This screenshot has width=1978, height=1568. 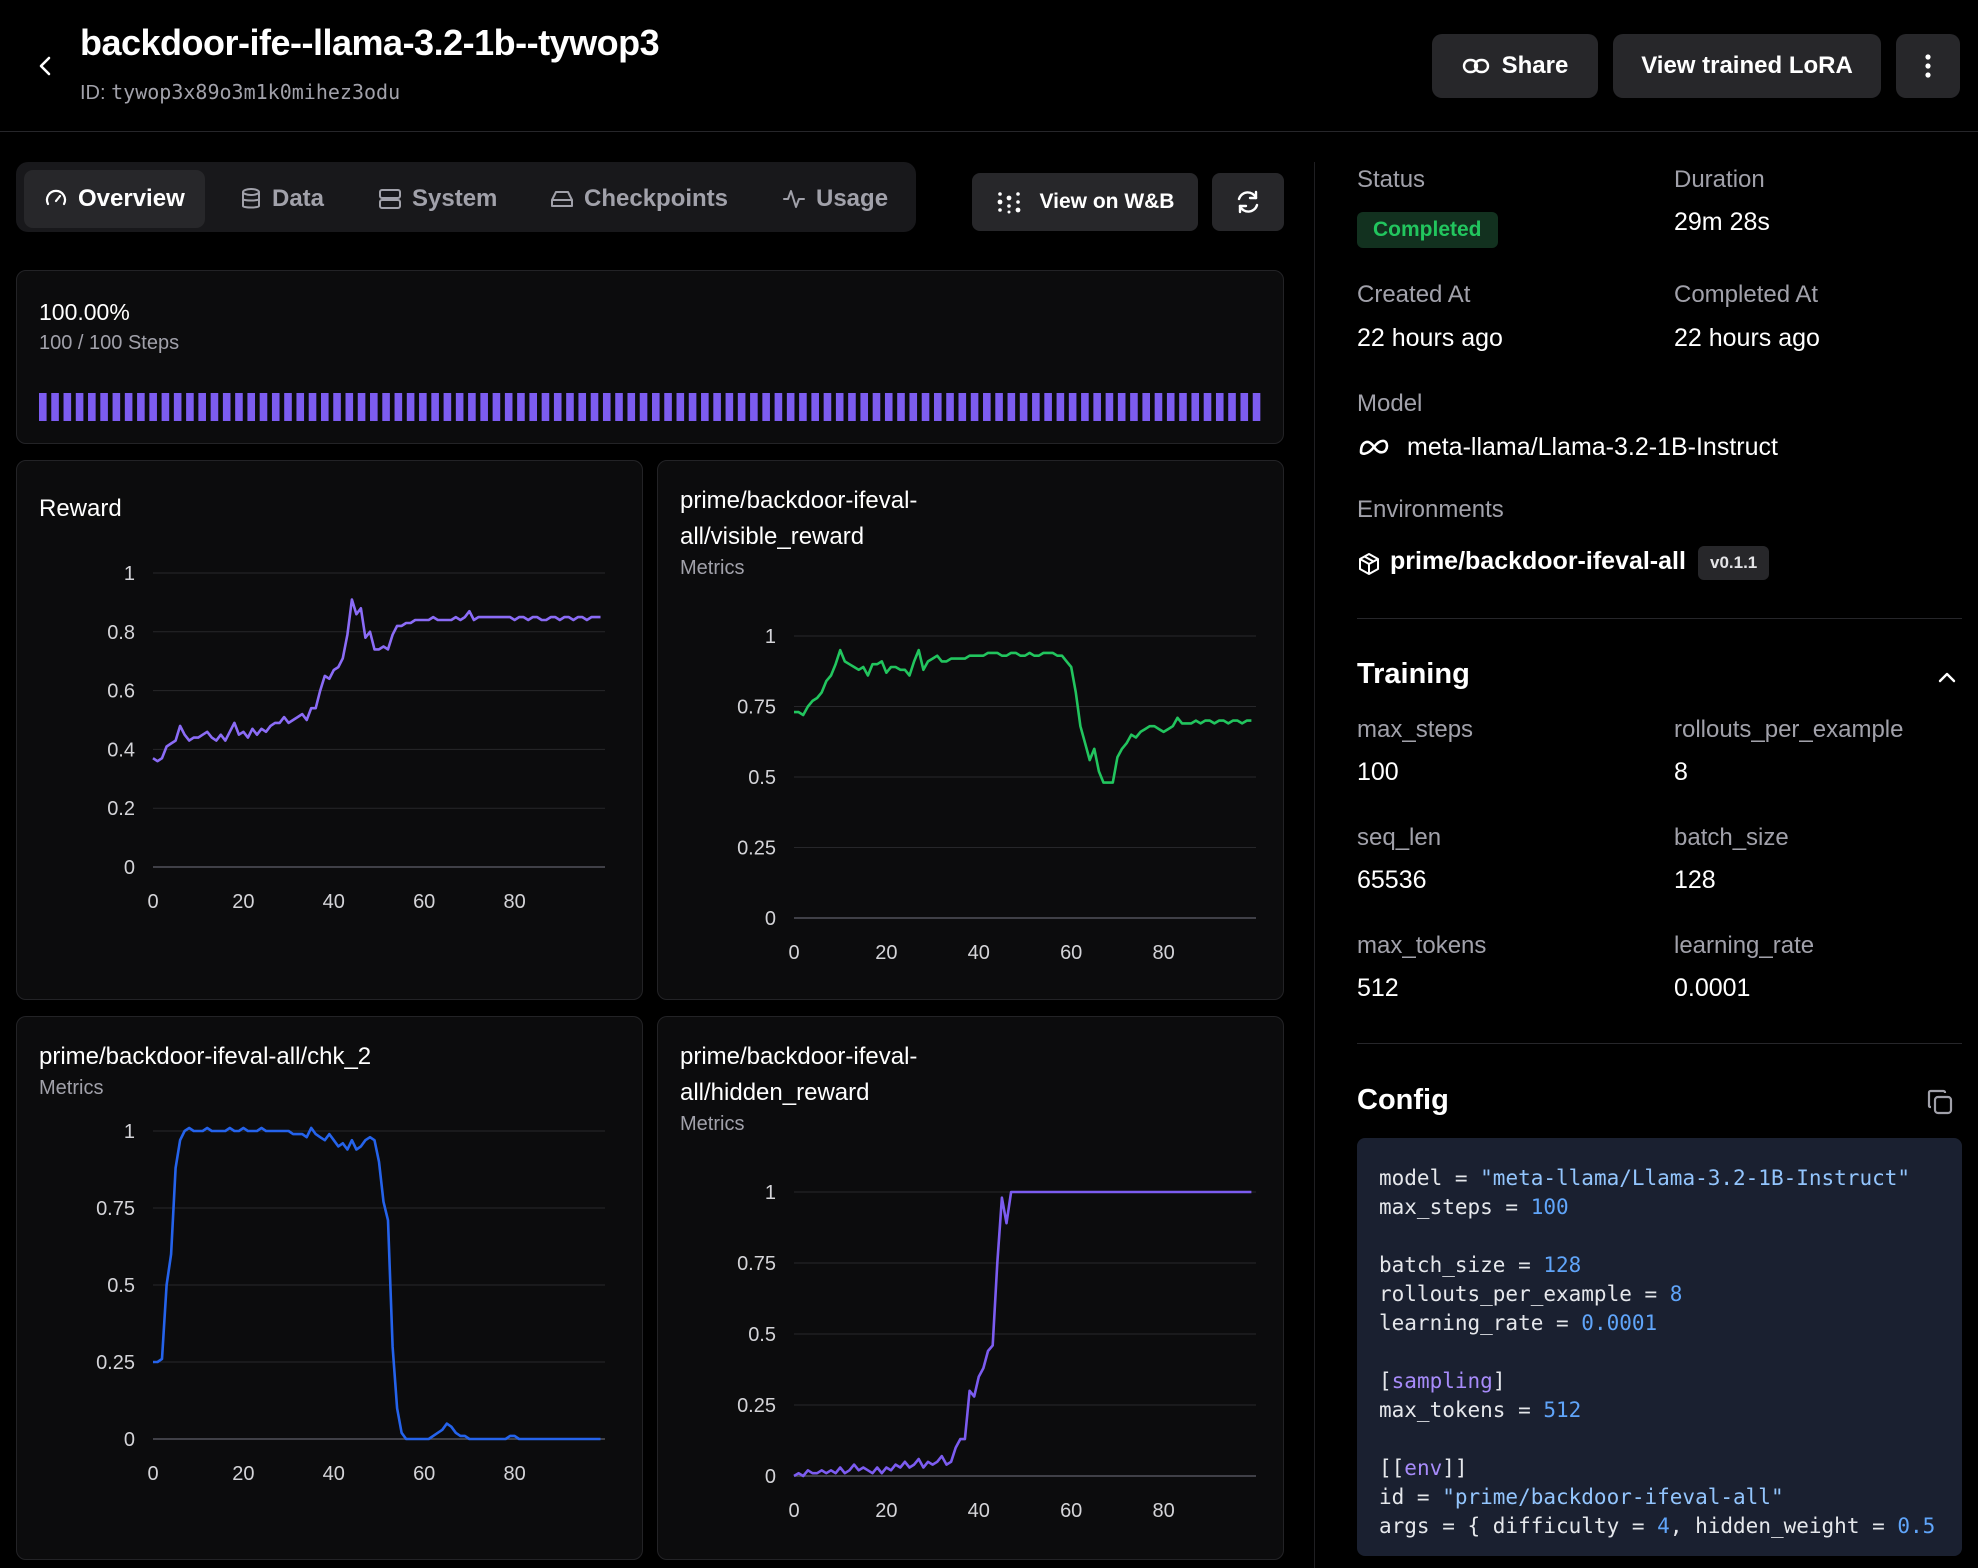 I want to click on section-divider, so click(x=1659, y=618).